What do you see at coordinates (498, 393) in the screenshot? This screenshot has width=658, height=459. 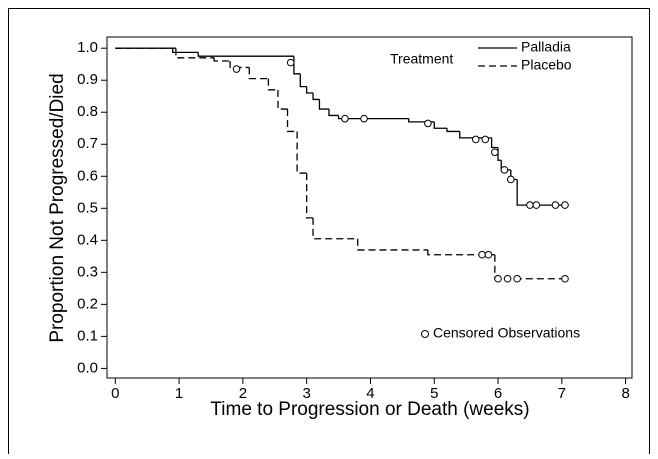 I see `x-tick-label: 6` at bounding box center [498, 393].